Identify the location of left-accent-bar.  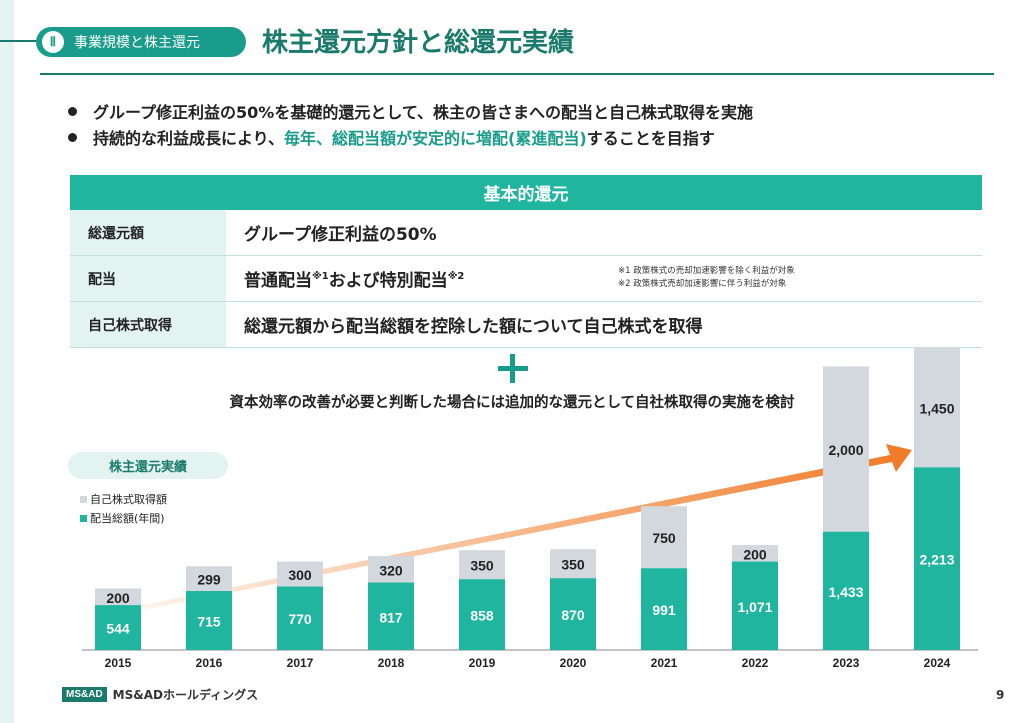
(7, 361).